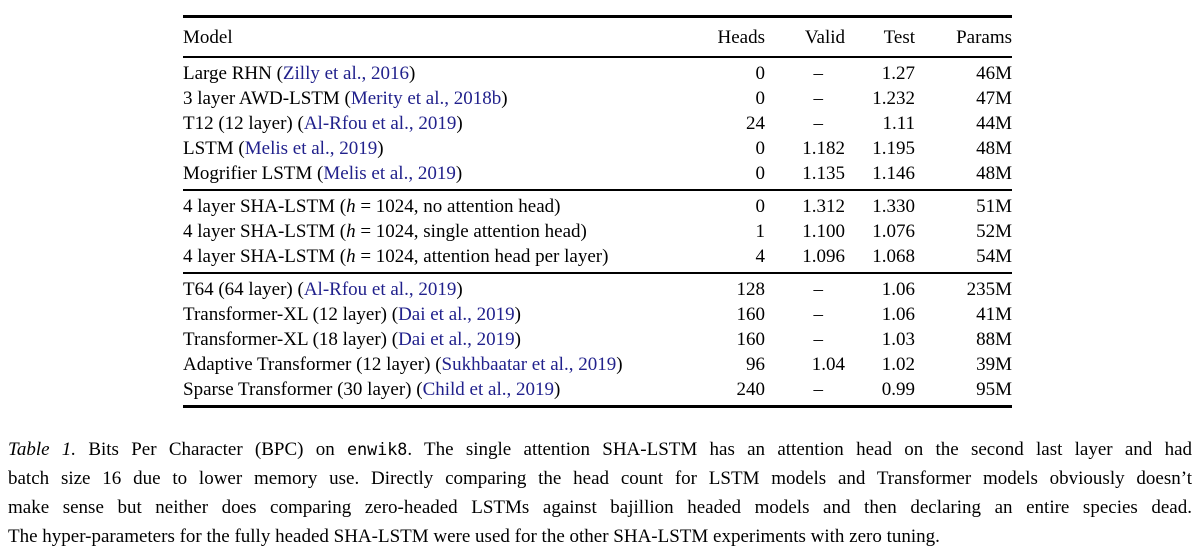 The height and width of the screenshot is (557, 1200). Describe the element at coordinates (805, 37) in the screenshot. I see `column-header-valid: Valid` at that location.